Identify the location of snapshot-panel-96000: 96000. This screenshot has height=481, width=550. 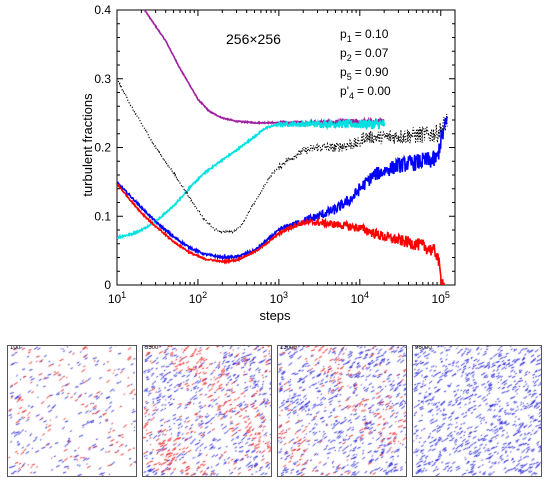
(477, 411).